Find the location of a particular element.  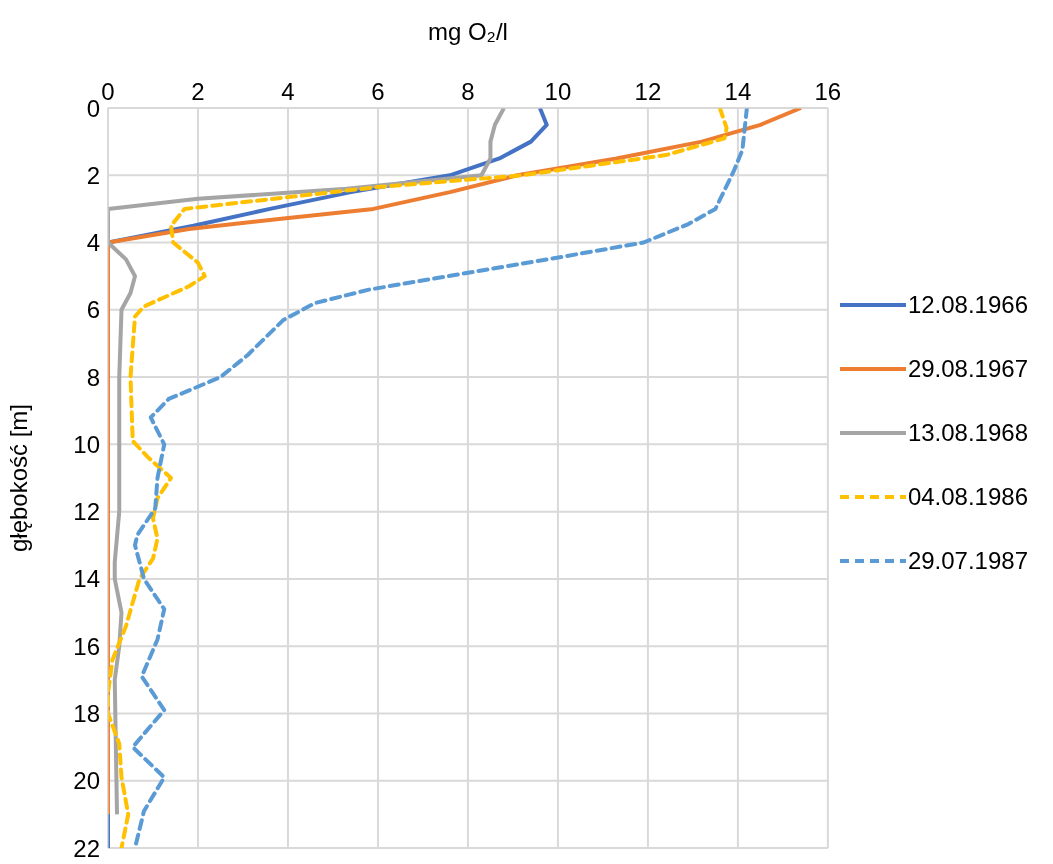

x-tick-label: 14 is located at coordinates (738, 91).